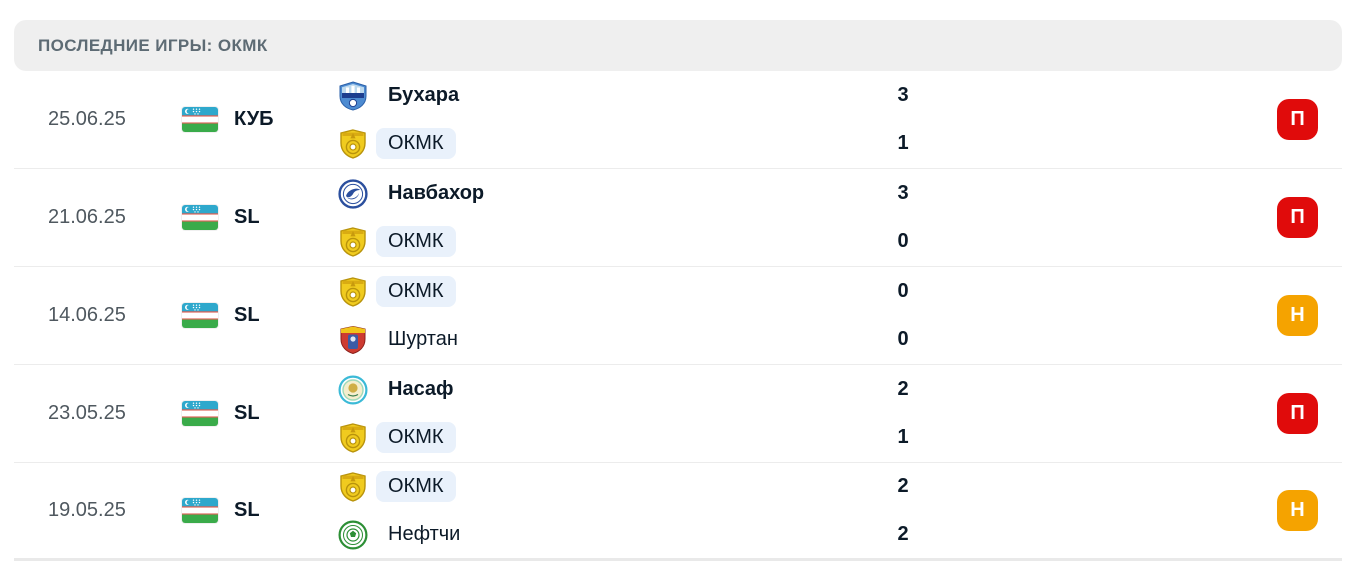  What do you see at coordinates (604, 390) in the screenshot?
I see `home-team: Насаф` at bounding box center [604, 390].